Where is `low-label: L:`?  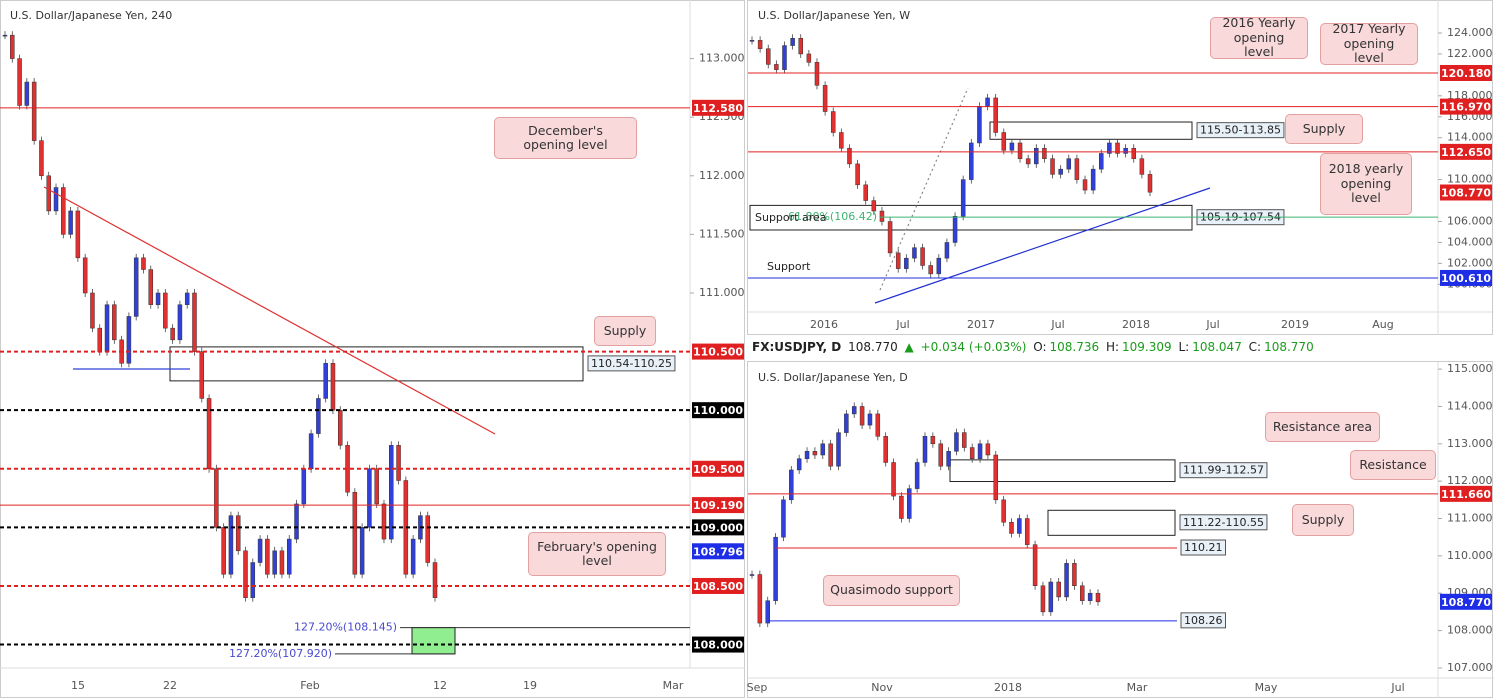
low-label: L: is located at coordinates (1184, 347).